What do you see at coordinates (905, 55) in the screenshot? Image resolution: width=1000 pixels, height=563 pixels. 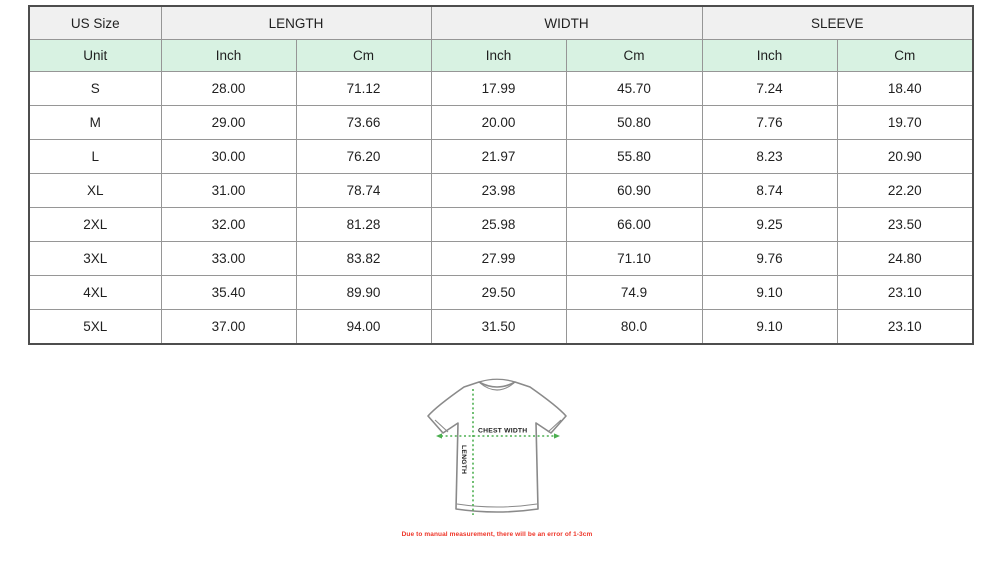 I see `unit-sleeve-cm: Cm` at bounding box center [905, 55].